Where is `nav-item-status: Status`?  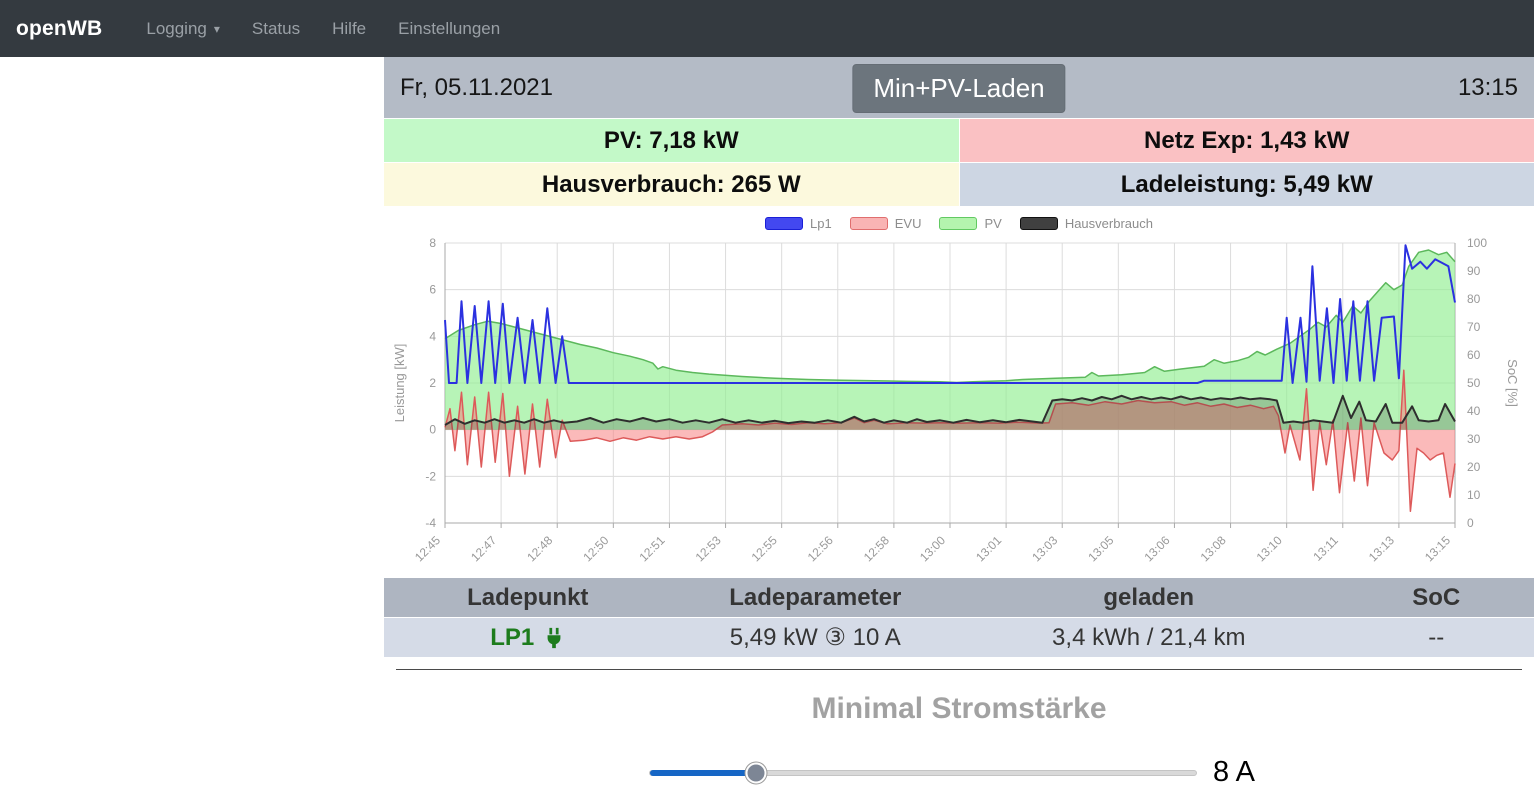
nav-item-status: Status is located at coordinates (276, 28).